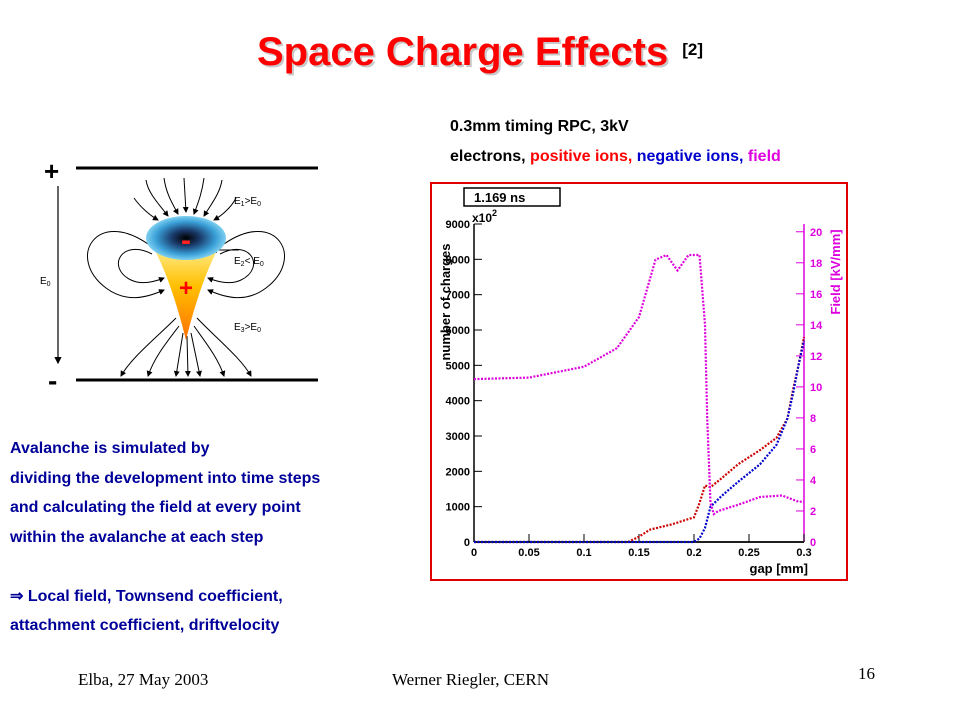 The image size is (960, 720). Describe the element at coordinates (764, 156) in the screenshot. I see `legend-field: field` at that location.